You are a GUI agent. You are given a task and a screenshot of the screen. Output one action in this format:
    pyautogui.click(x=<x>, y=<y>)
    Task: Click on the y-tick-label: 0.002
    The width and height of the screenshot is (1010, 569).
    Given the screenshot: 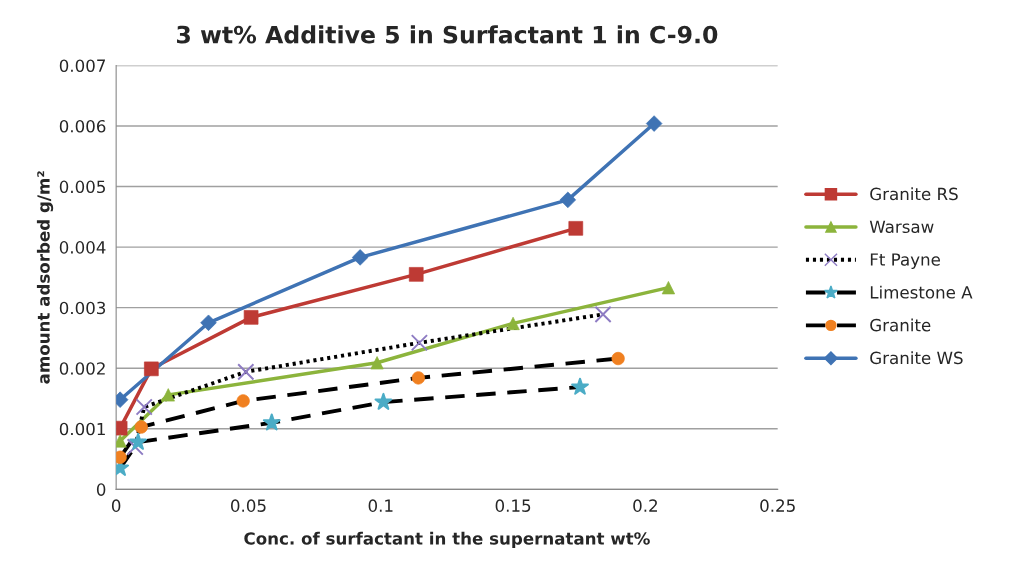 What is the action you would take?
    pyautogui.click(x=82, y=368)
    